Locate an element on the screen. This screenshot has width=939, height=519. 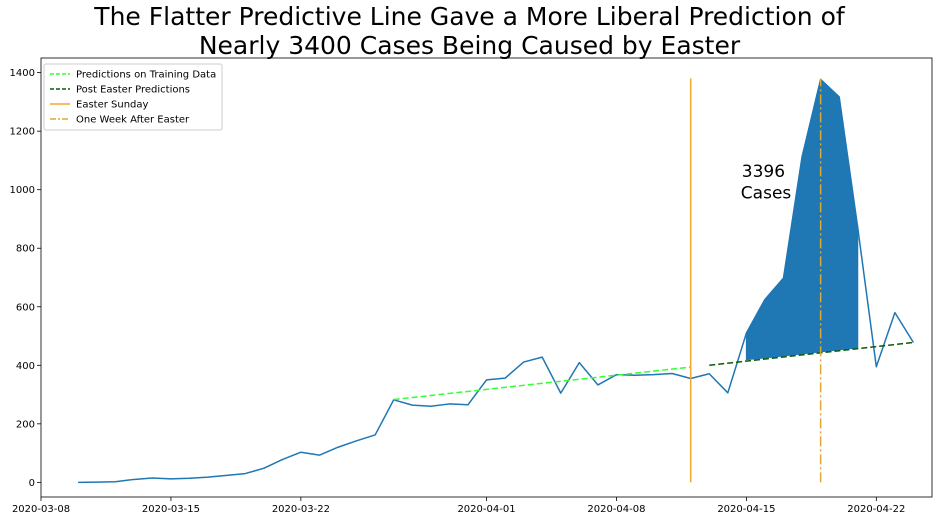
y-tick-label: 1200 is located at coordinates (22, 132).